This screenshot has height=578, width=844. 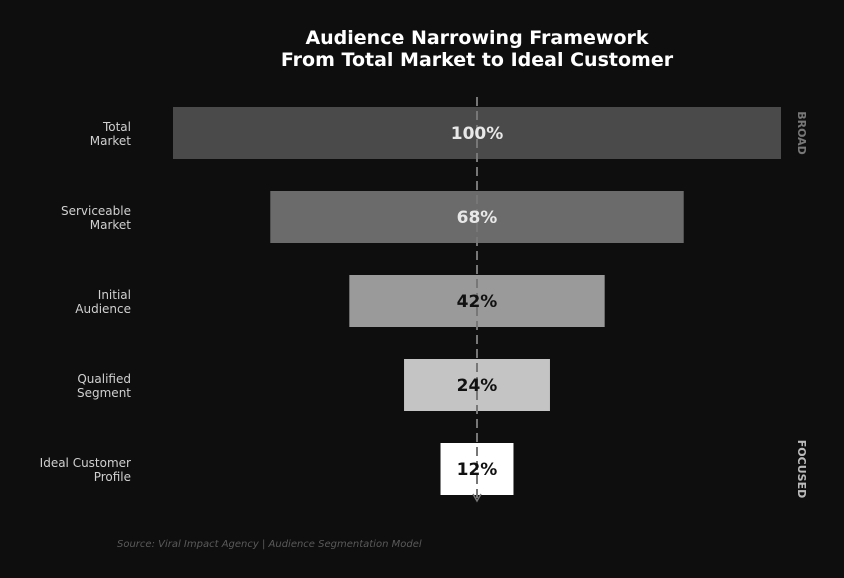 I want to click on category-label: Total Market, so click(x=111, y=134).